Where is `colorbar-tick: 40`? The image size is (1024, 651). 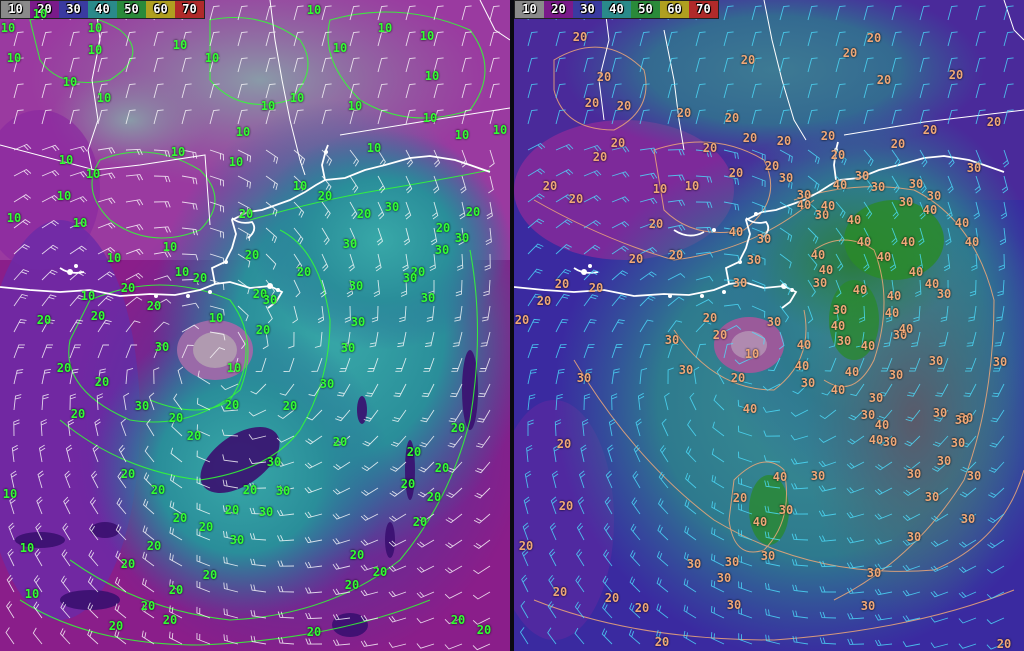
colorbar-tick: 40 is located at coordinates (102, 9).